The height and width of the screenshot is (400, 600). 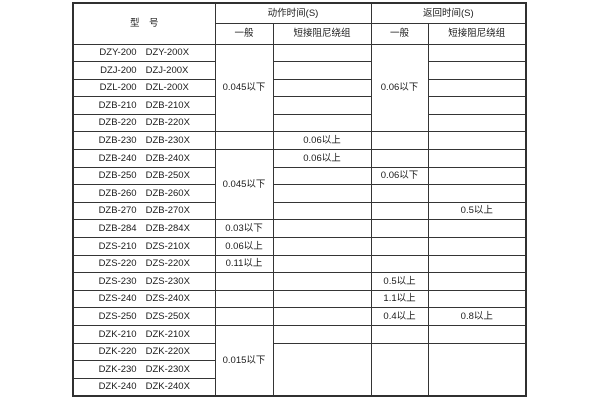 I want to click on model-cell: DZL-200 DZL-200X, so click(x=144, y=88).